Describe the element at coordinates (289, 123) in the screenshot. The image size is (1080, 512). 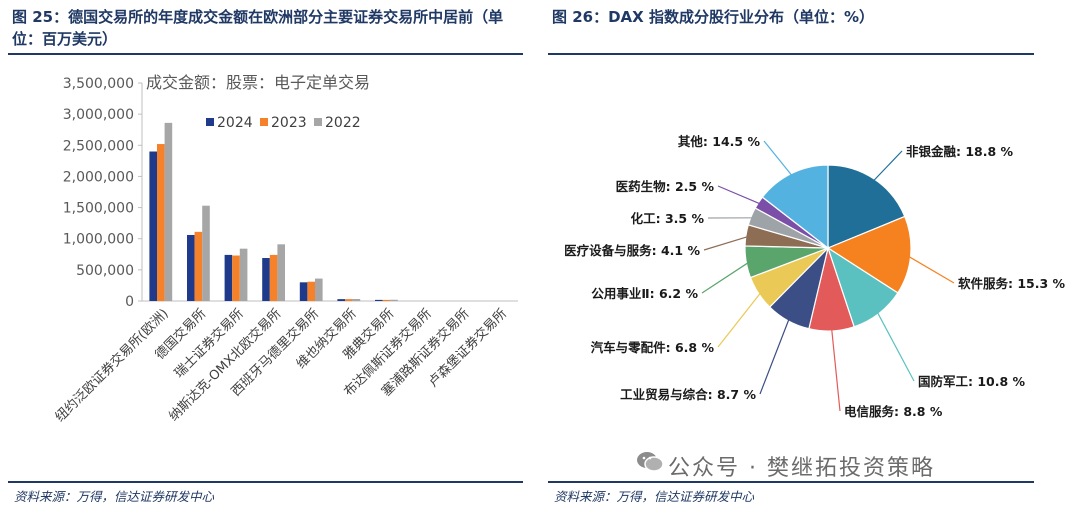
I see `legend-label-2023: 2023` at that location.